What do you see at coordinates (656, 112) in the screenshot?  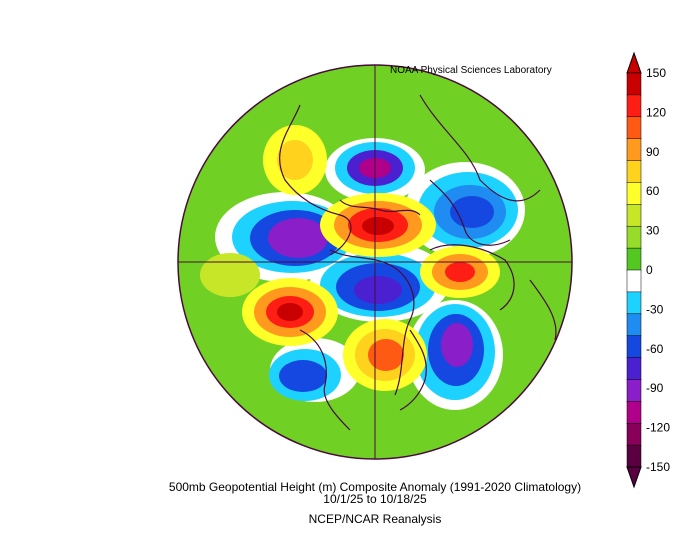 I see `colorbar-tick-label: 120` at bounding box center [656, 112].